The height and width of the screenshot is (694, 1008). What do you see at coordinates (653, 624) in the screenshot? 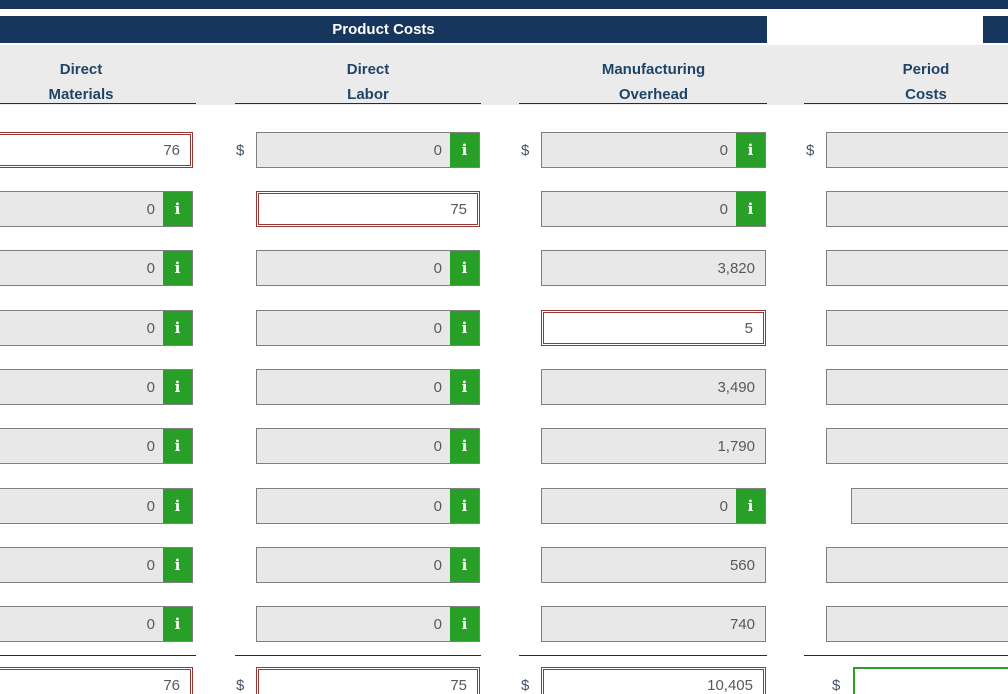
I see `manufacturing-overhead-value: 740` at bounding box center [653, 624].